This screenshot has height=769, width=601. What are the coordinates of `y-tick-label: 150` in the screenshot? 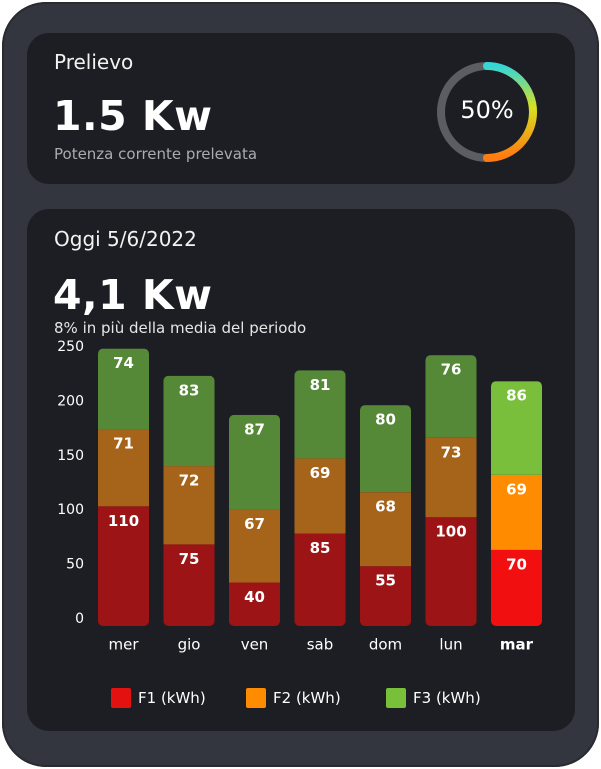 It's located at (70, 456).